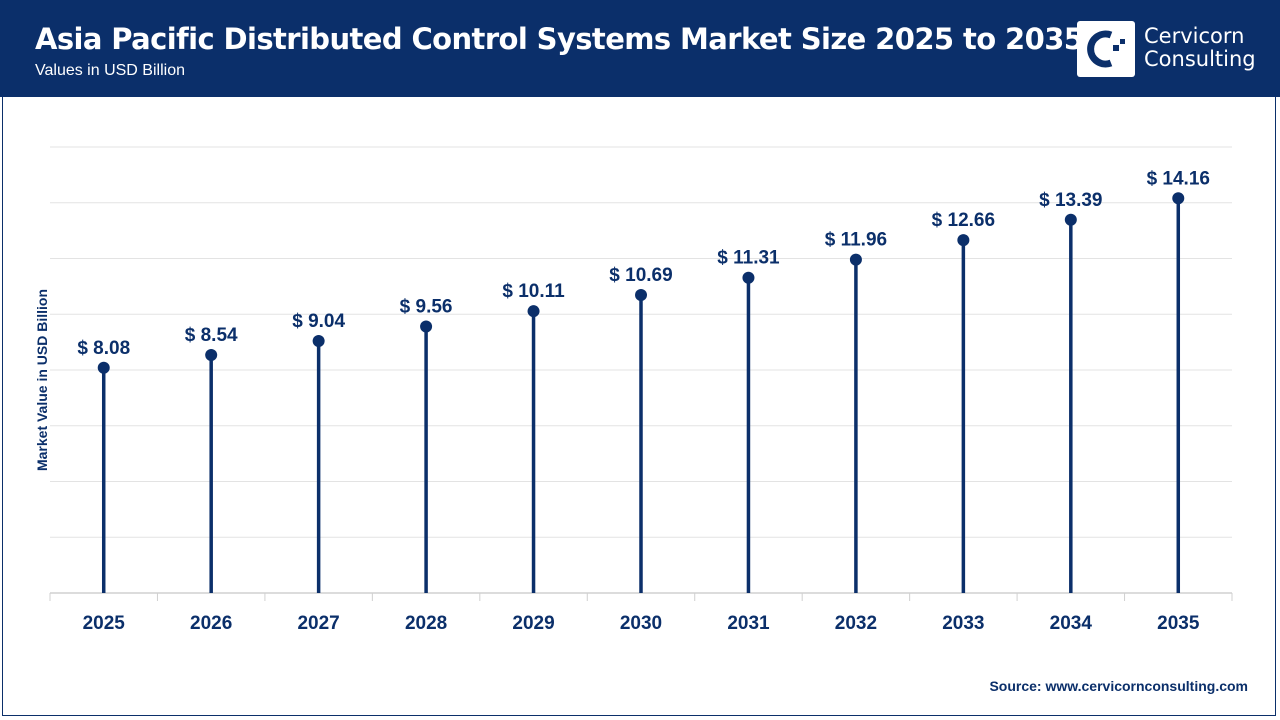 This screenshot has height=720, width=1280. I want to click on data-label: $ 13.39, so click(1070, 200).